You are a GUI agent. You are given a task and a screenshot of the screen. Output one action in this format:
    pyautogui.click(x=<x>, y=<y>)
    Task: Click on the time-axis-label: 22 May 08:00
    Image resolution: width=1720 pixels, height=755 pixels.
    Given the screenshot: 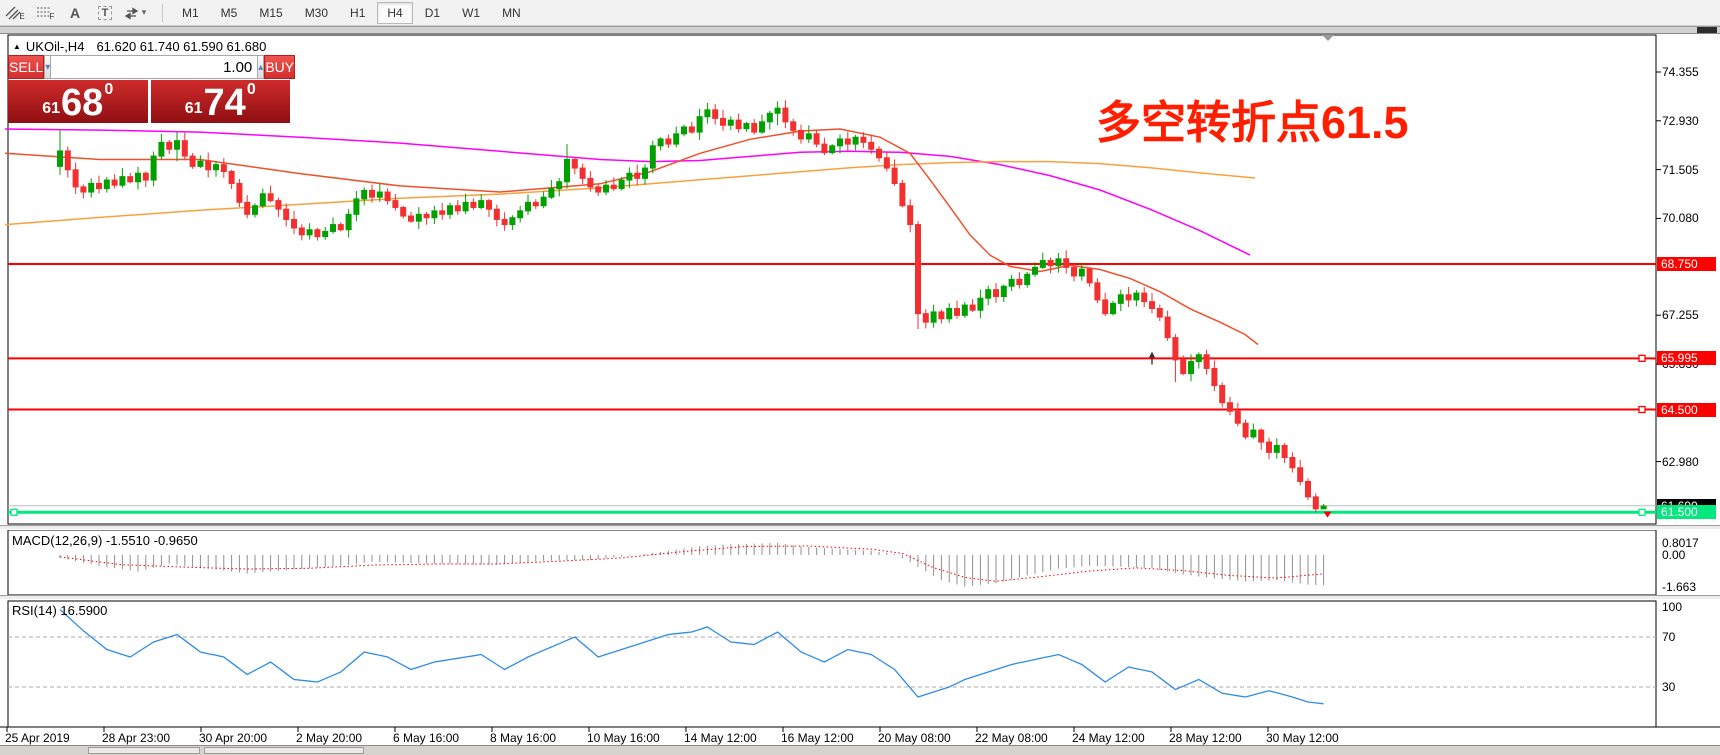 What is the action you would take?
    pyautogui.click(x=1011, y=738)
    